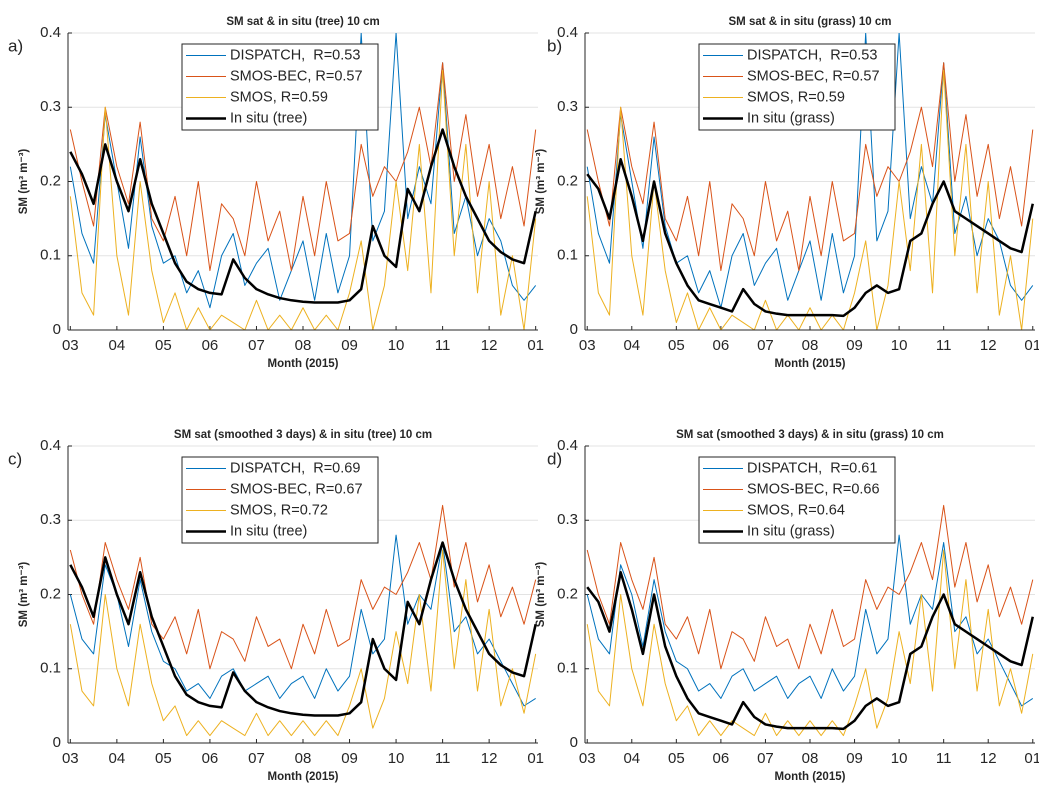 The image size is (1039, 801). I want to click on legend-label: DISPATCH, R=0.69, so click(295, 468).